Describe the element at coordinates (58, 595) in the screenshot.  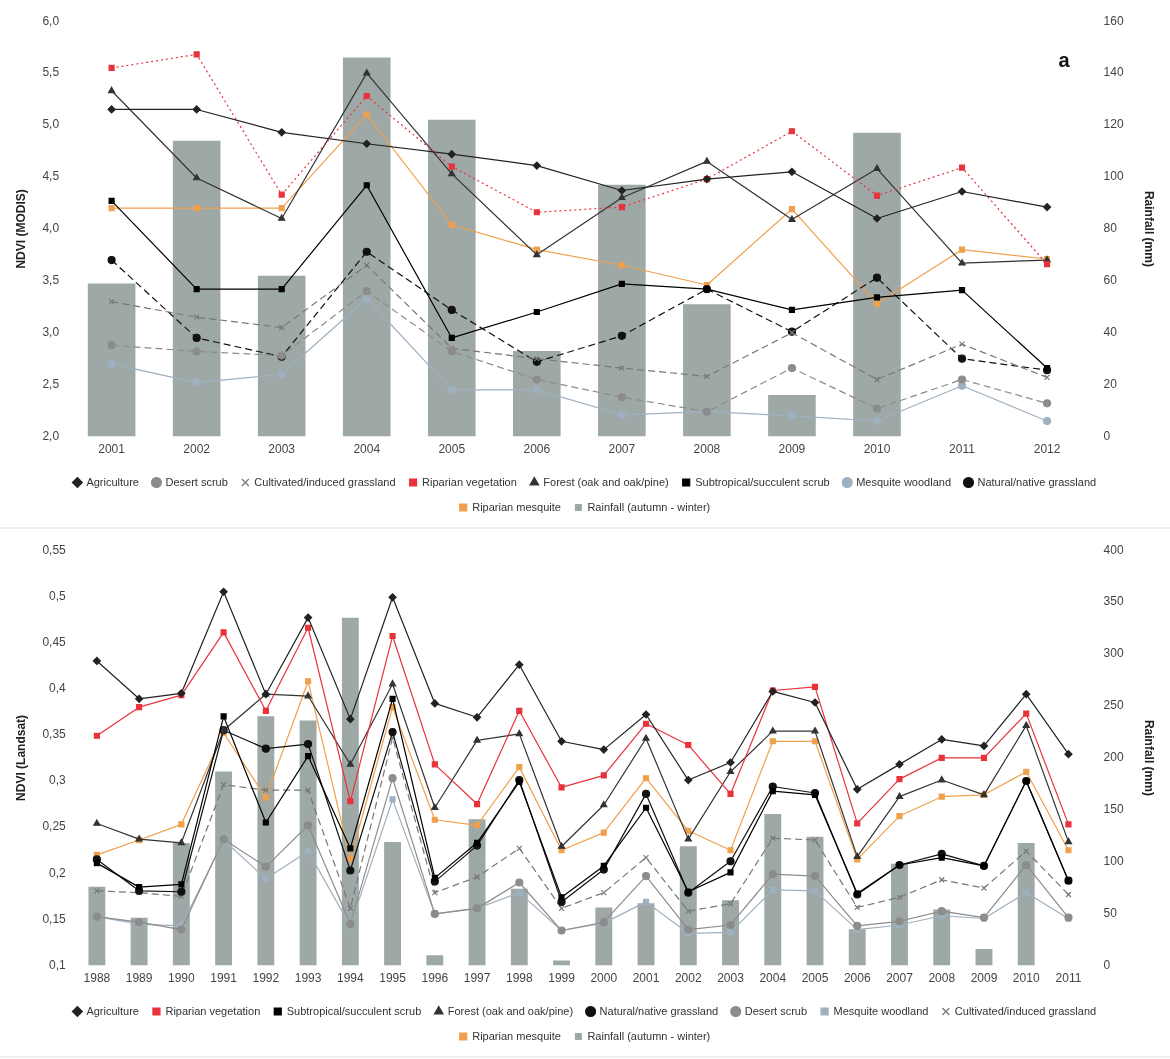
I see `y-tick-label: 0,5` at that location.